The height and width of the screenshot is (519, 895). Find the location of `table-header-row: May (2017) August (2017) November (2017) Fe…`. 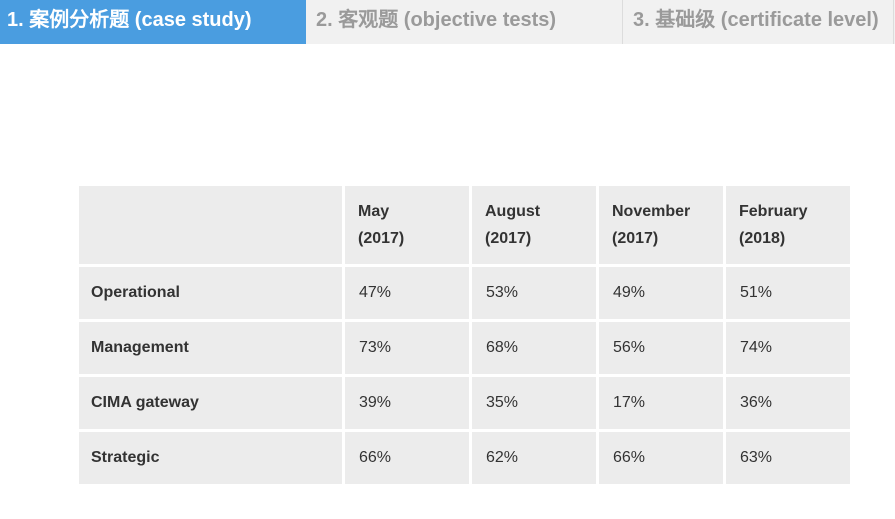

table-header-row: May (2017) August (2017) November (2017) Fe… is located at coordinates (464, 225).